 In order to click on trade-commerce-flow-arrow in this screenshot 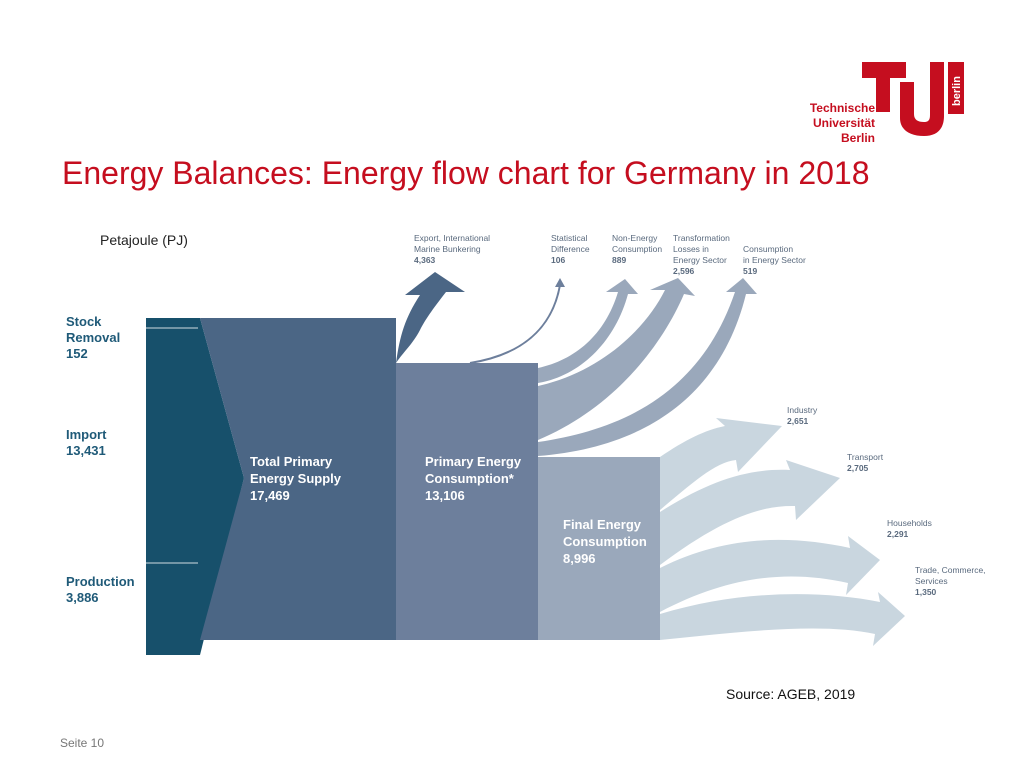, I will do `click(782, 619)`.